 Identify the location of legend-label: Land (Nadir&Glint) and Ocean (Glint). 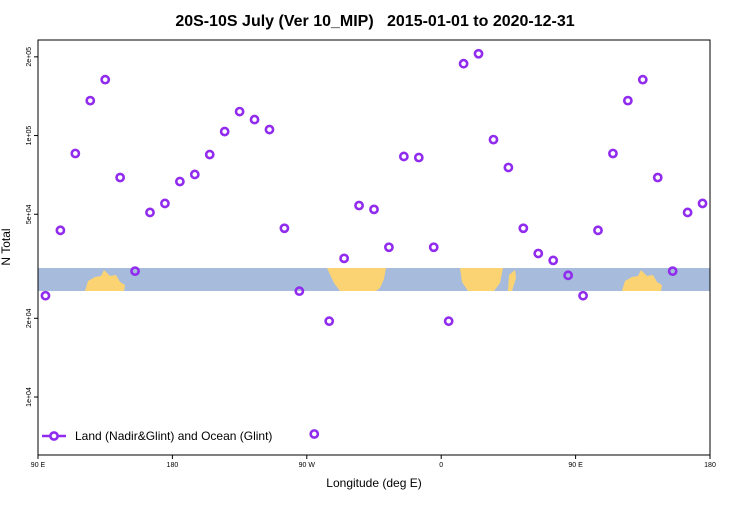
(173, 436).